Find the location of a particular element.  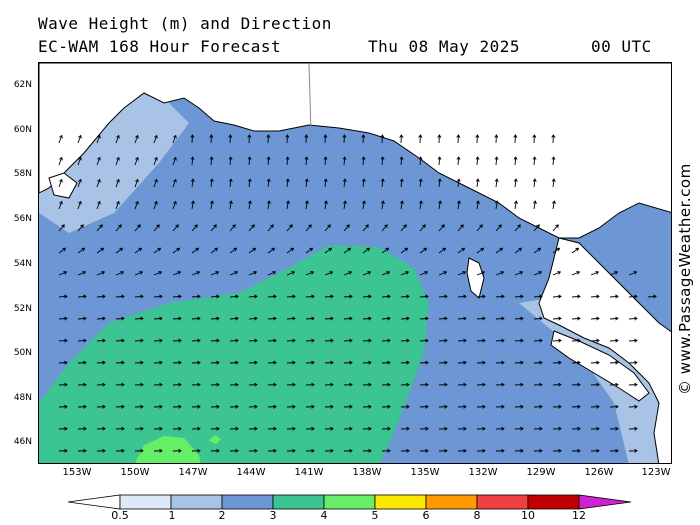

copyright-text: © www.PassageWeather.com is located at coordinates (685, 279).